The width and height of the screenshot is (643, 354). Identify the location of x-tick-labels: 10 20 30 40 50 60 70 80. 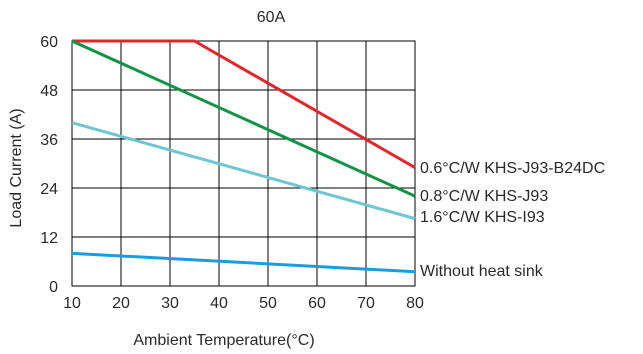
(243, 303).